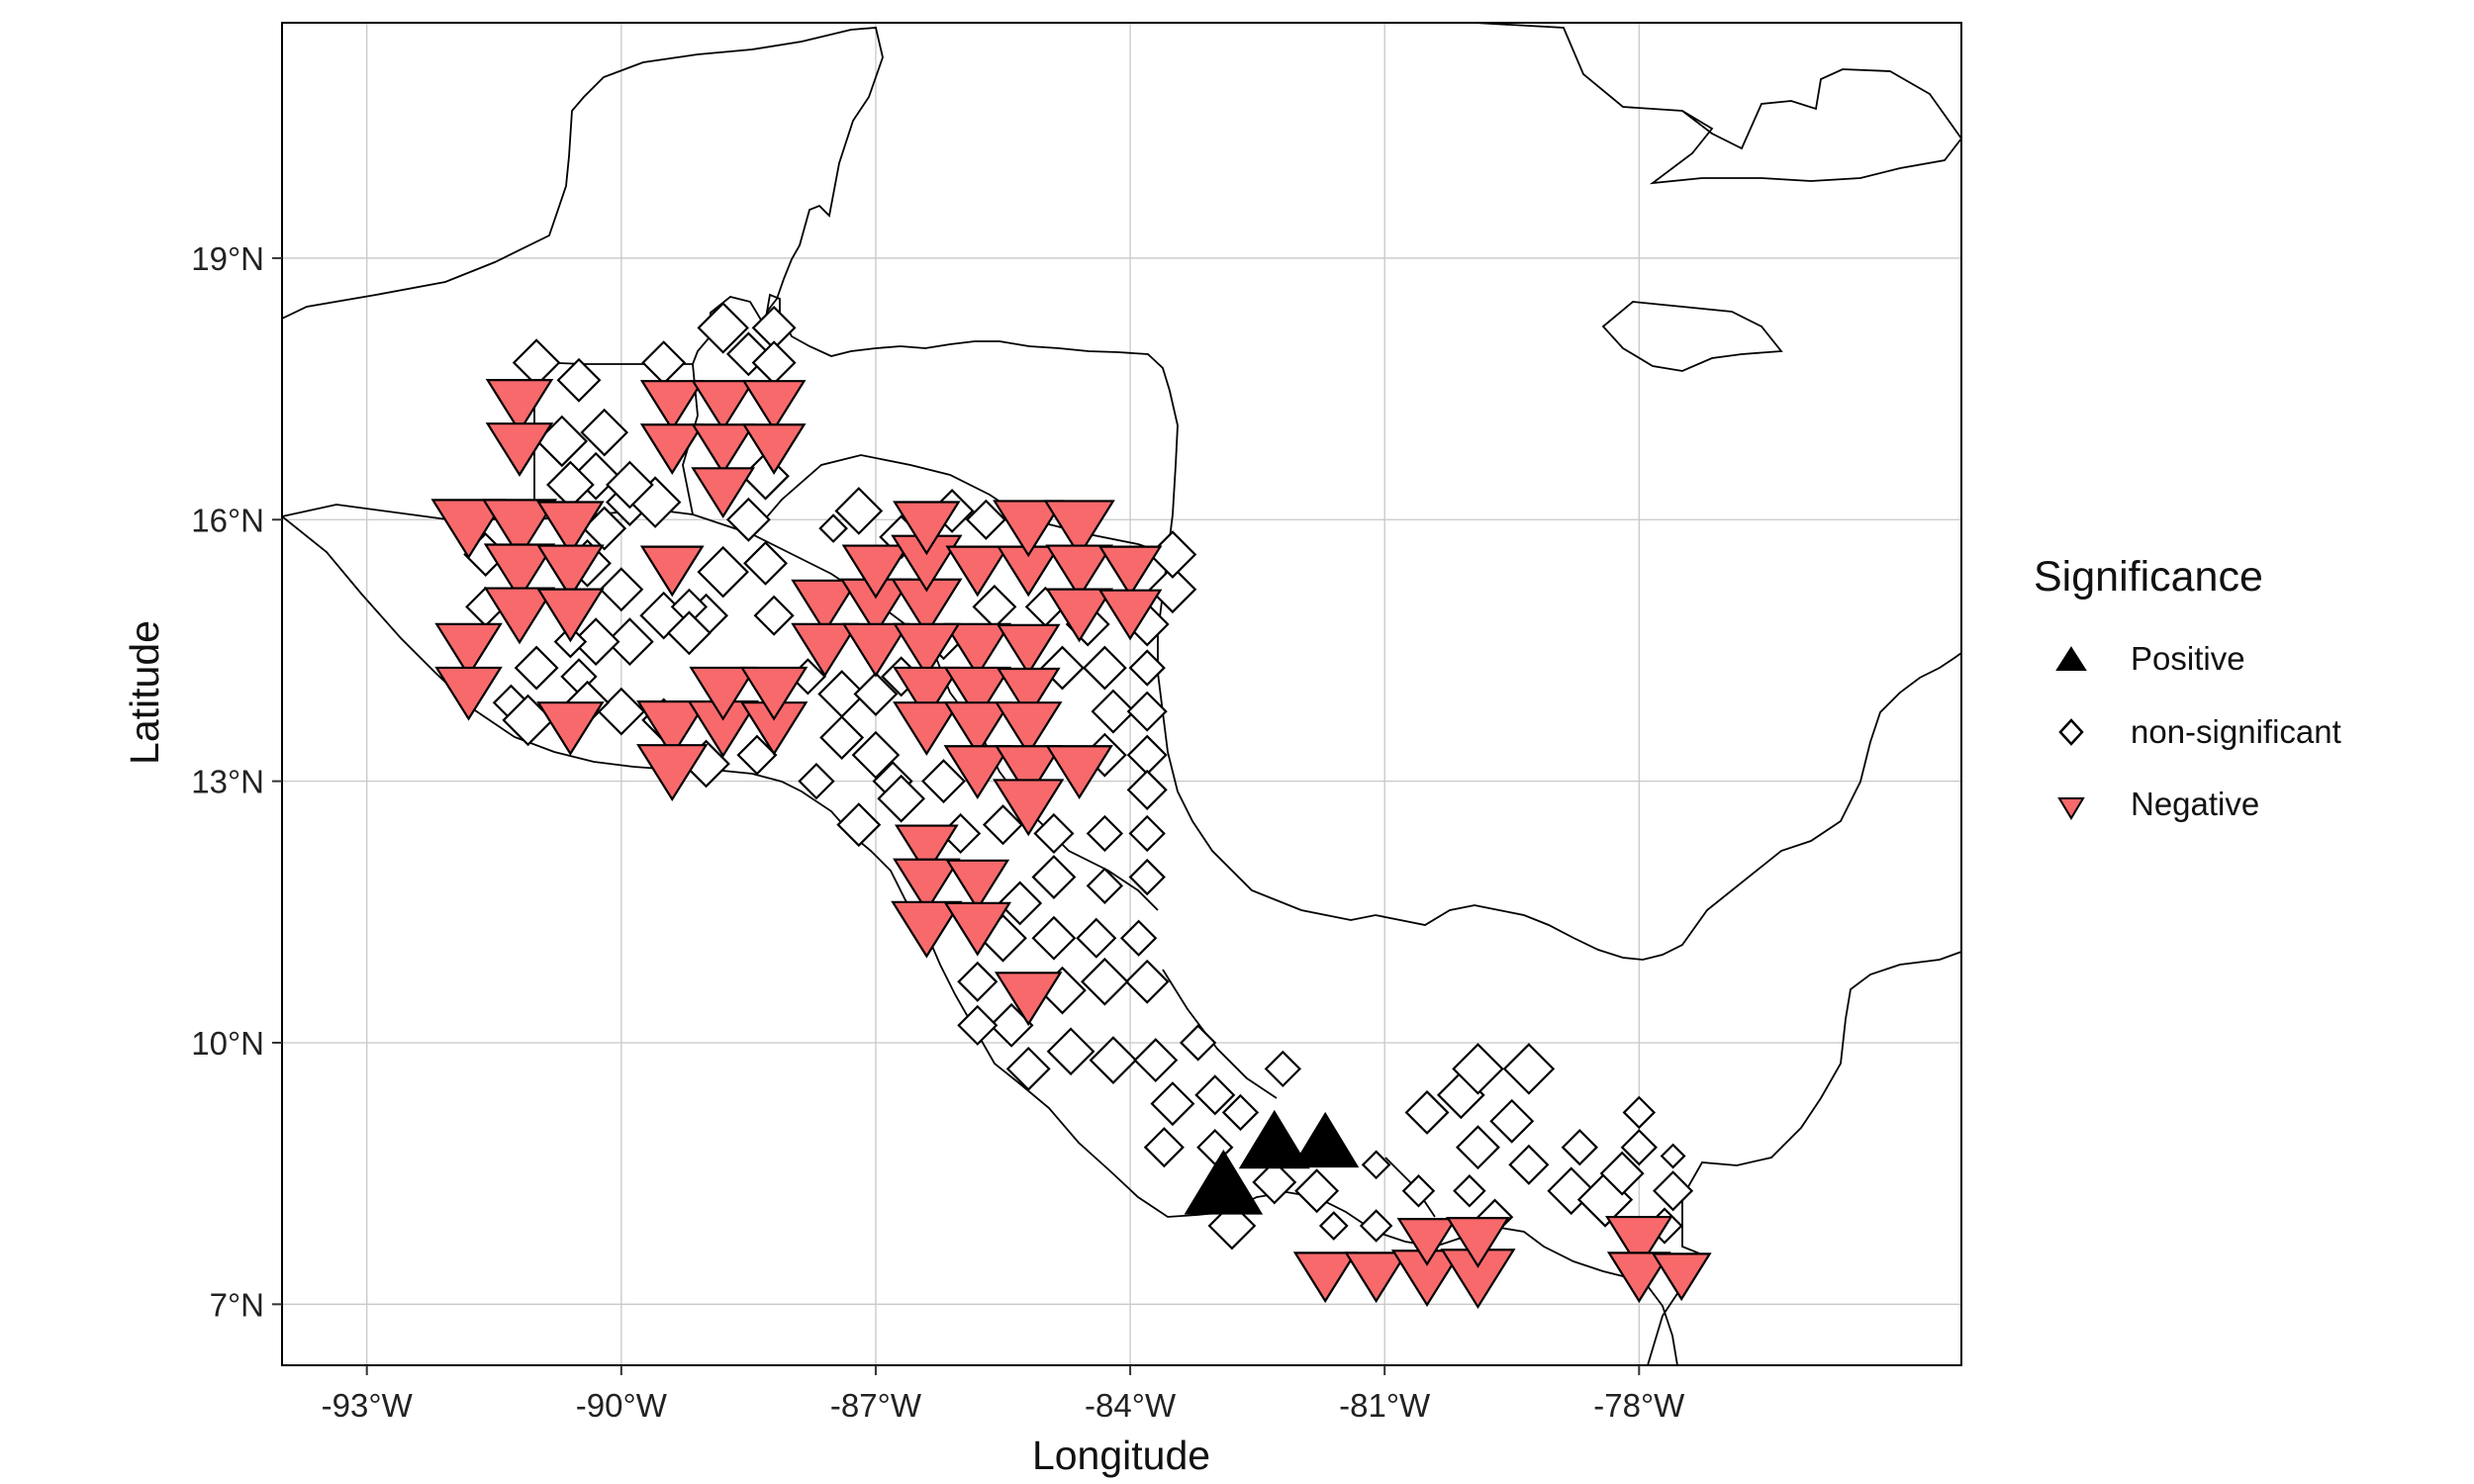 This screenshot has height=1484, width=2474. I want to click on x-tick-label: -87°W, so click(876, 1405).